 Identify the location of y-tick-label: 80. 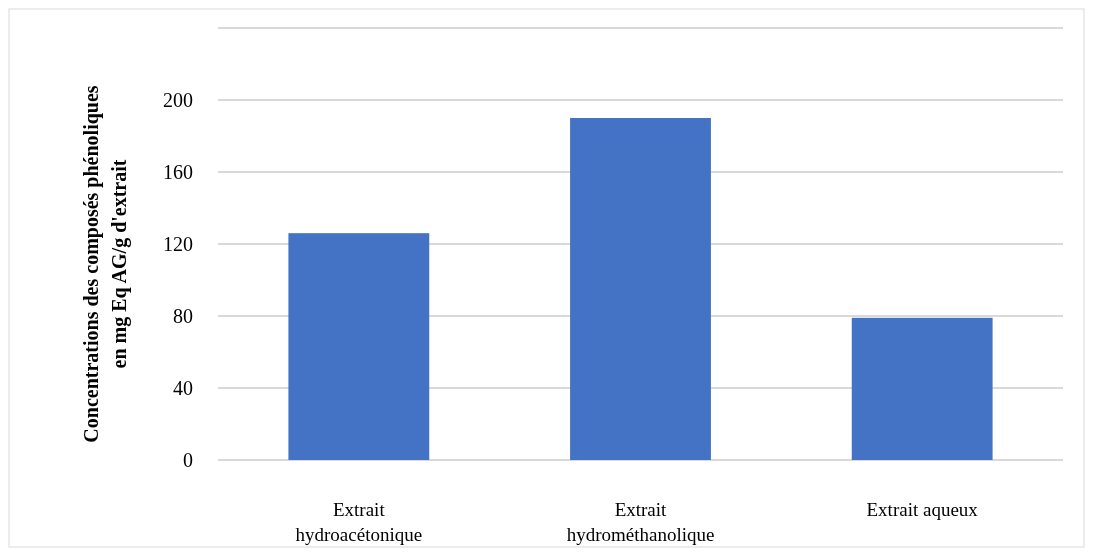
(183, 316).